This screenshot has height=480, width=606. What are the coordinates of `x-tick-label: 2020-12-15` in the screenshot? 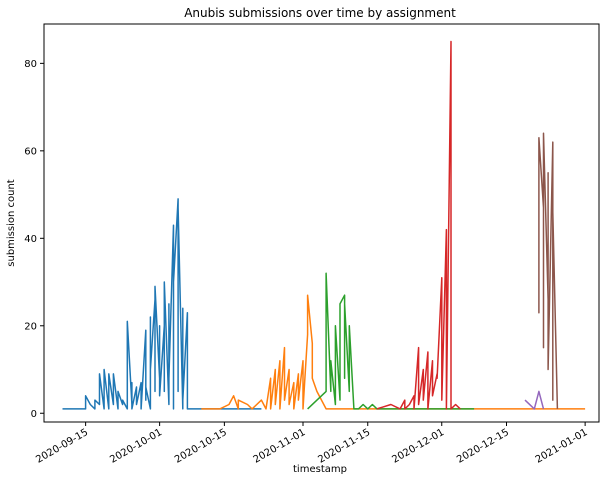 It's located at (483, 446).